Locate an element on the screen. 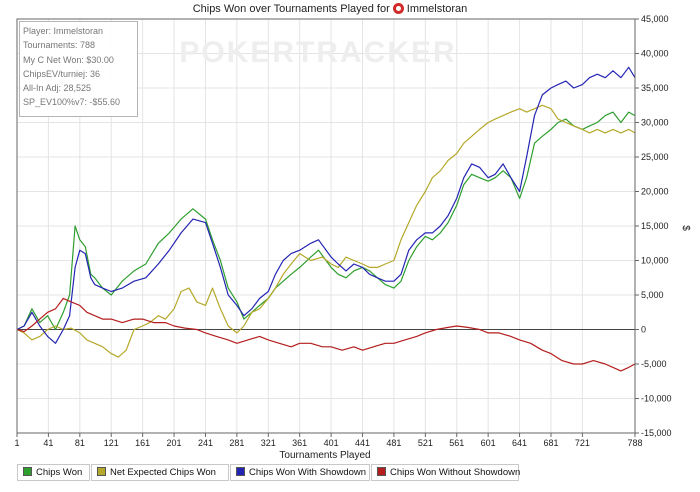 The width and height of the screenshot is (700, 492). chart-title-player: Immelstoran is located at coordinates (437, 9).